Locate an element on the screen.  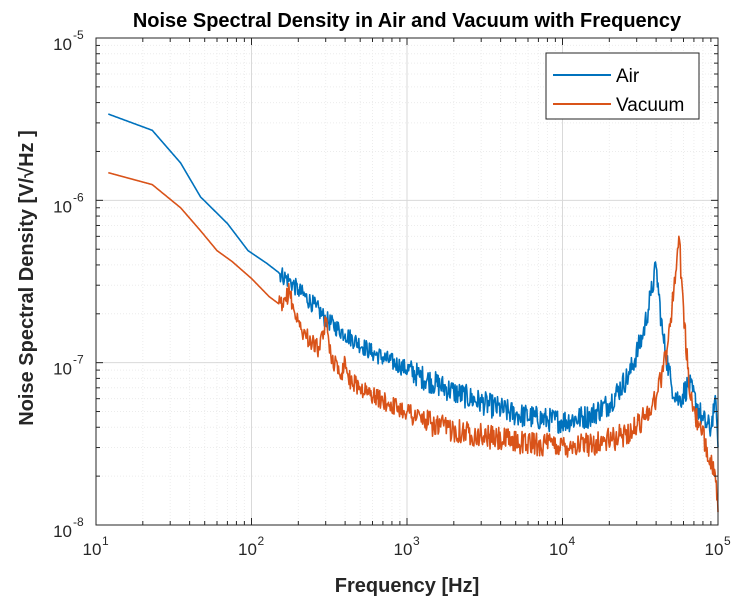
y-tick-label: 10 -6 is located at coordinates (68, 203).